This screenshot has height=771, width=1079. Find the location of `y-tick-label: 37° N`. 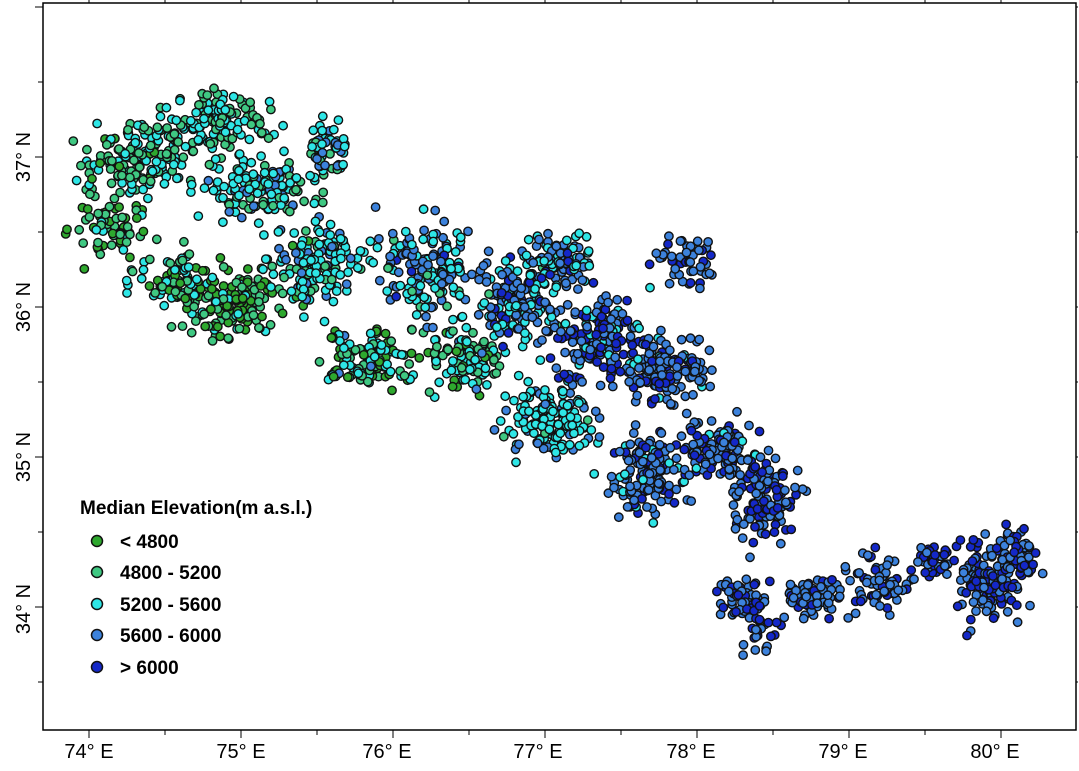

y-tick-label: 37° N is located at coordinates (24, 157).